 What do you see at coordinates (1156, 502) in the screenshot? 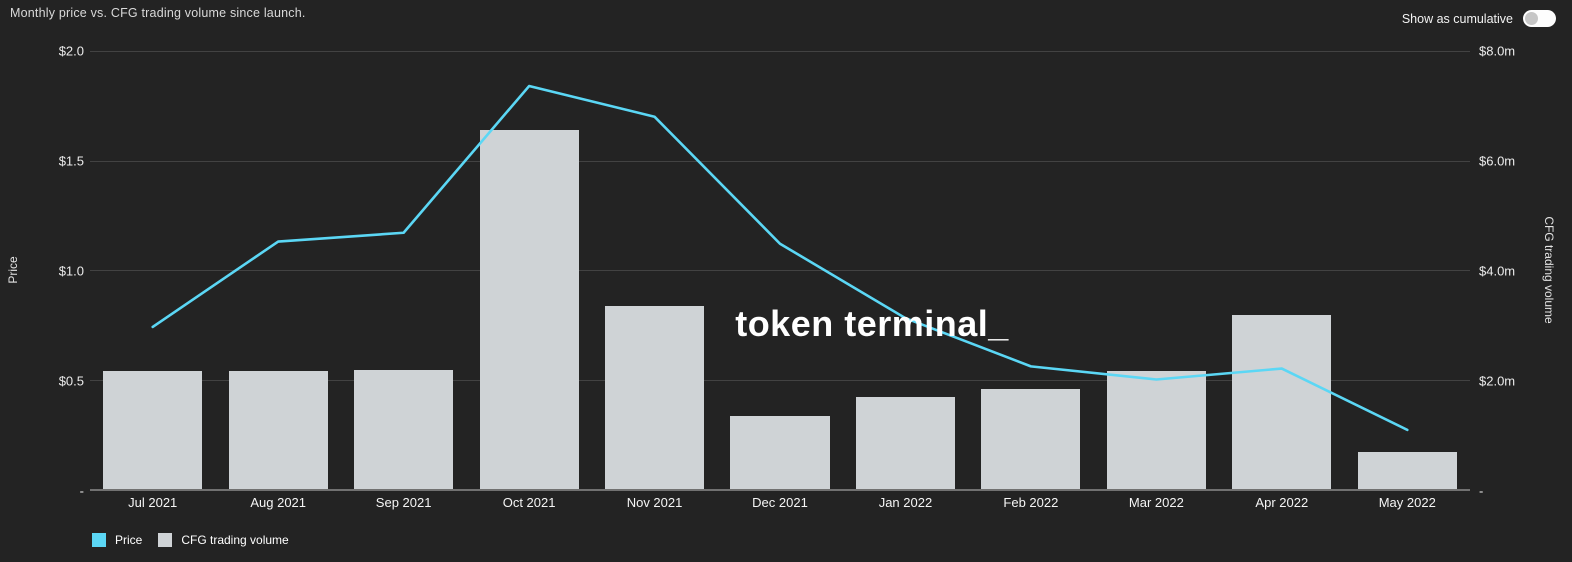
I see `x-axis-label: Mar 2022` at bounding box center [1156, 502].